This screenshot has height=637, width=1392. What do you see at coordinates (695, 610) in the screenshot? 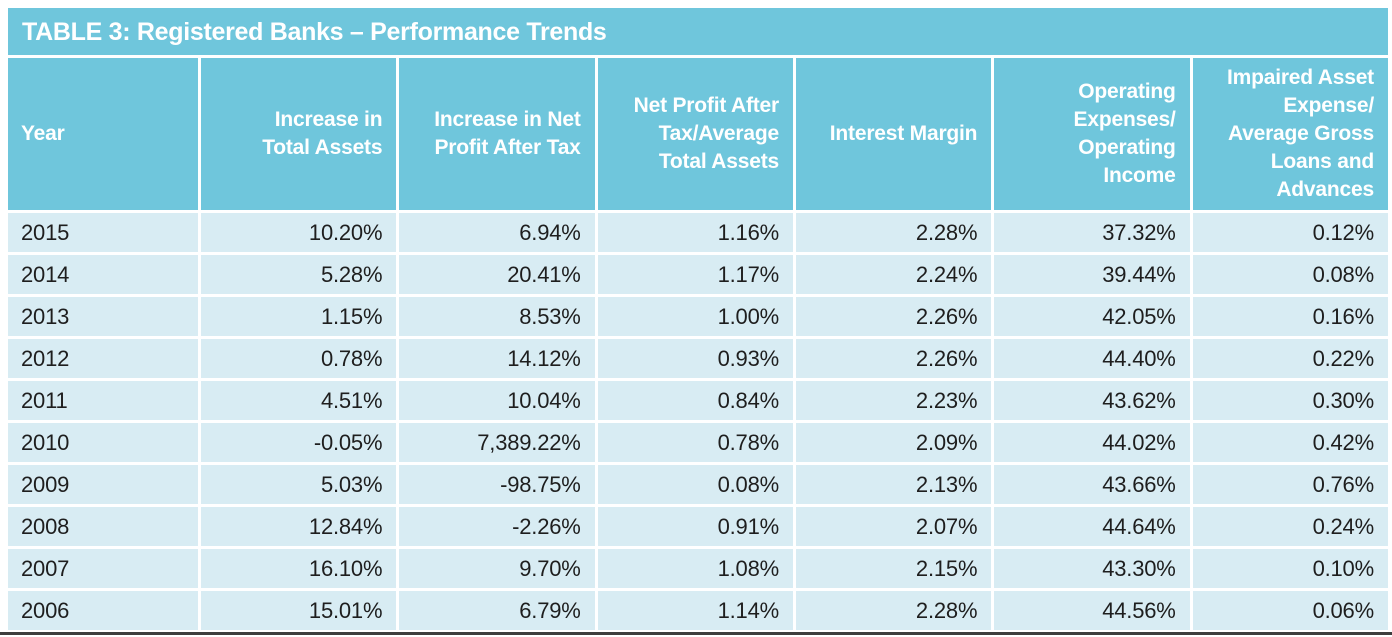
I see `value-cell-net-profit-after-tax-average-total-assets: 1.14%` at bounding box center [695, 610].